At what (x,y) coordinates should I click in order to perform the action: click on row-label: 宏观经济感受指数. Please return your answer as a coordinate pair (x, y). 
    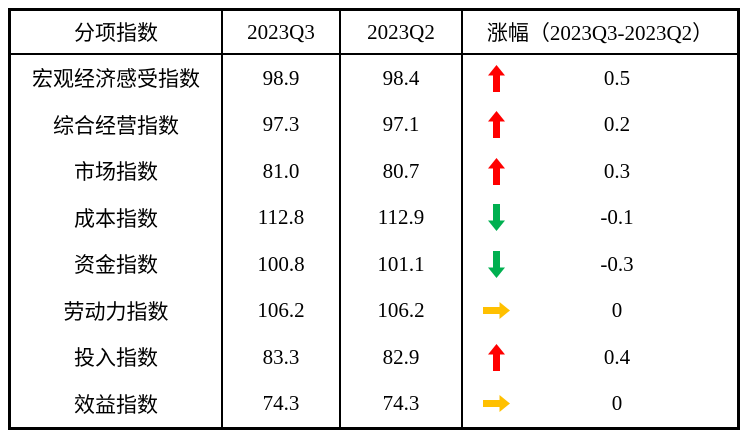
    Looking at the image, I should click on (117, 78).